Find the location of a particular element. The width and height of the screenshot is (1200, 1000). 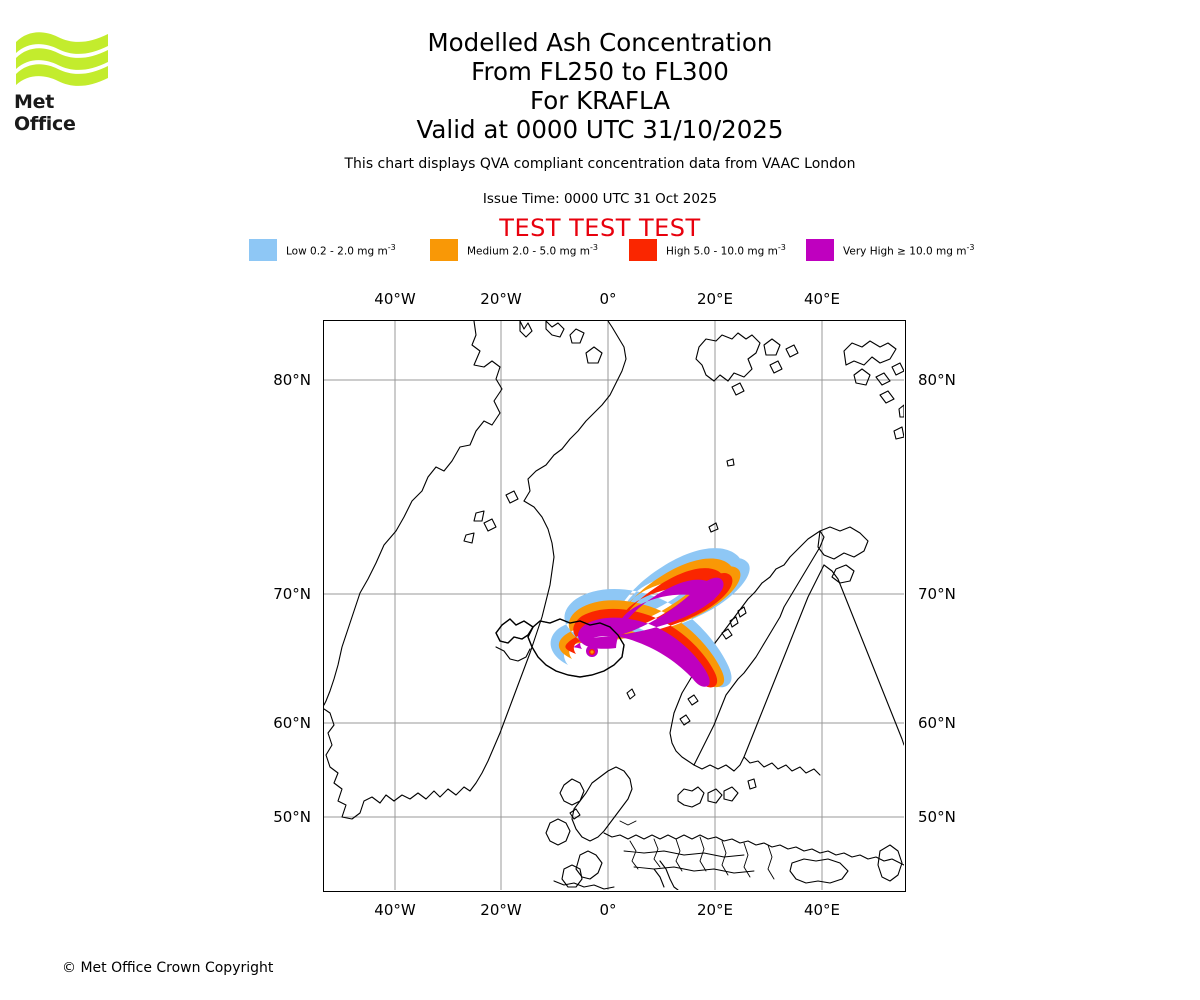

legend-swatch-very-high is located at coordinates (820, 250).